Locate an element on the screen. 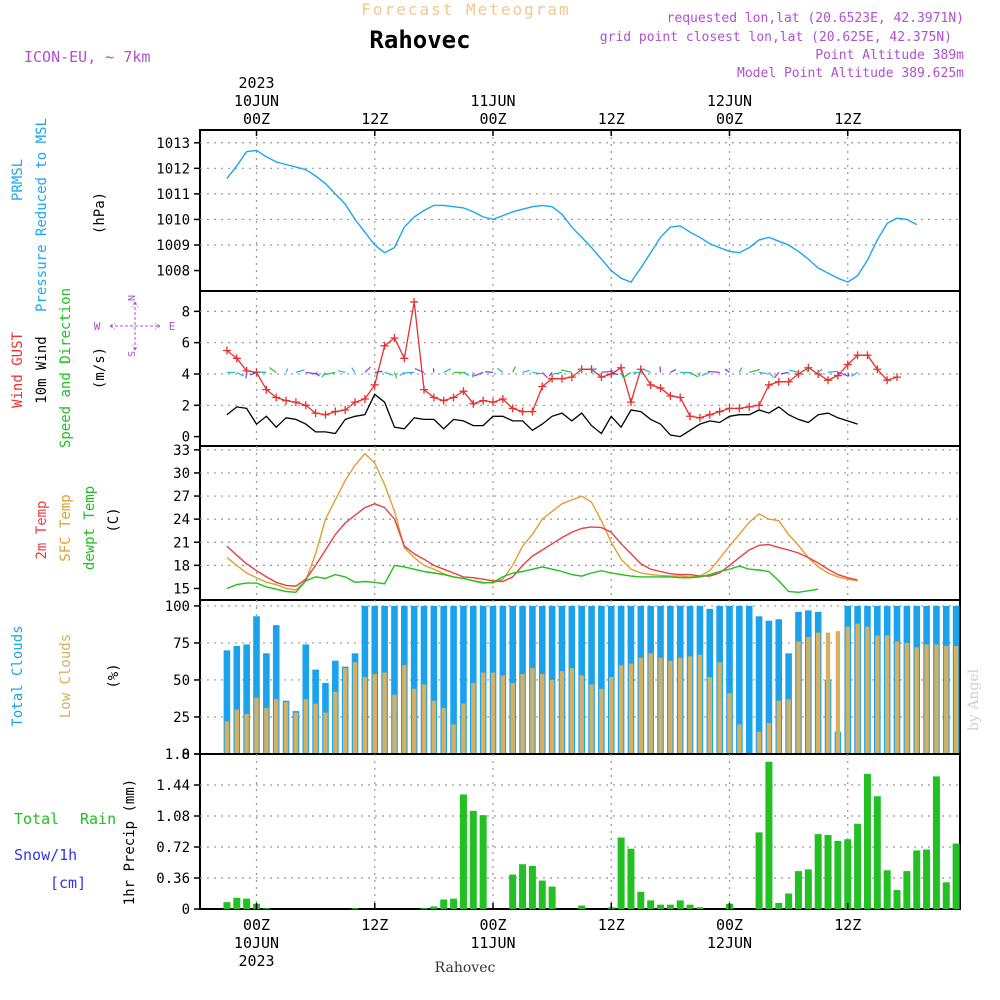 The height and width of the screenshot is (1000, 1000). clouds-ytick-label: 25 is located at coordinates (181, 718).